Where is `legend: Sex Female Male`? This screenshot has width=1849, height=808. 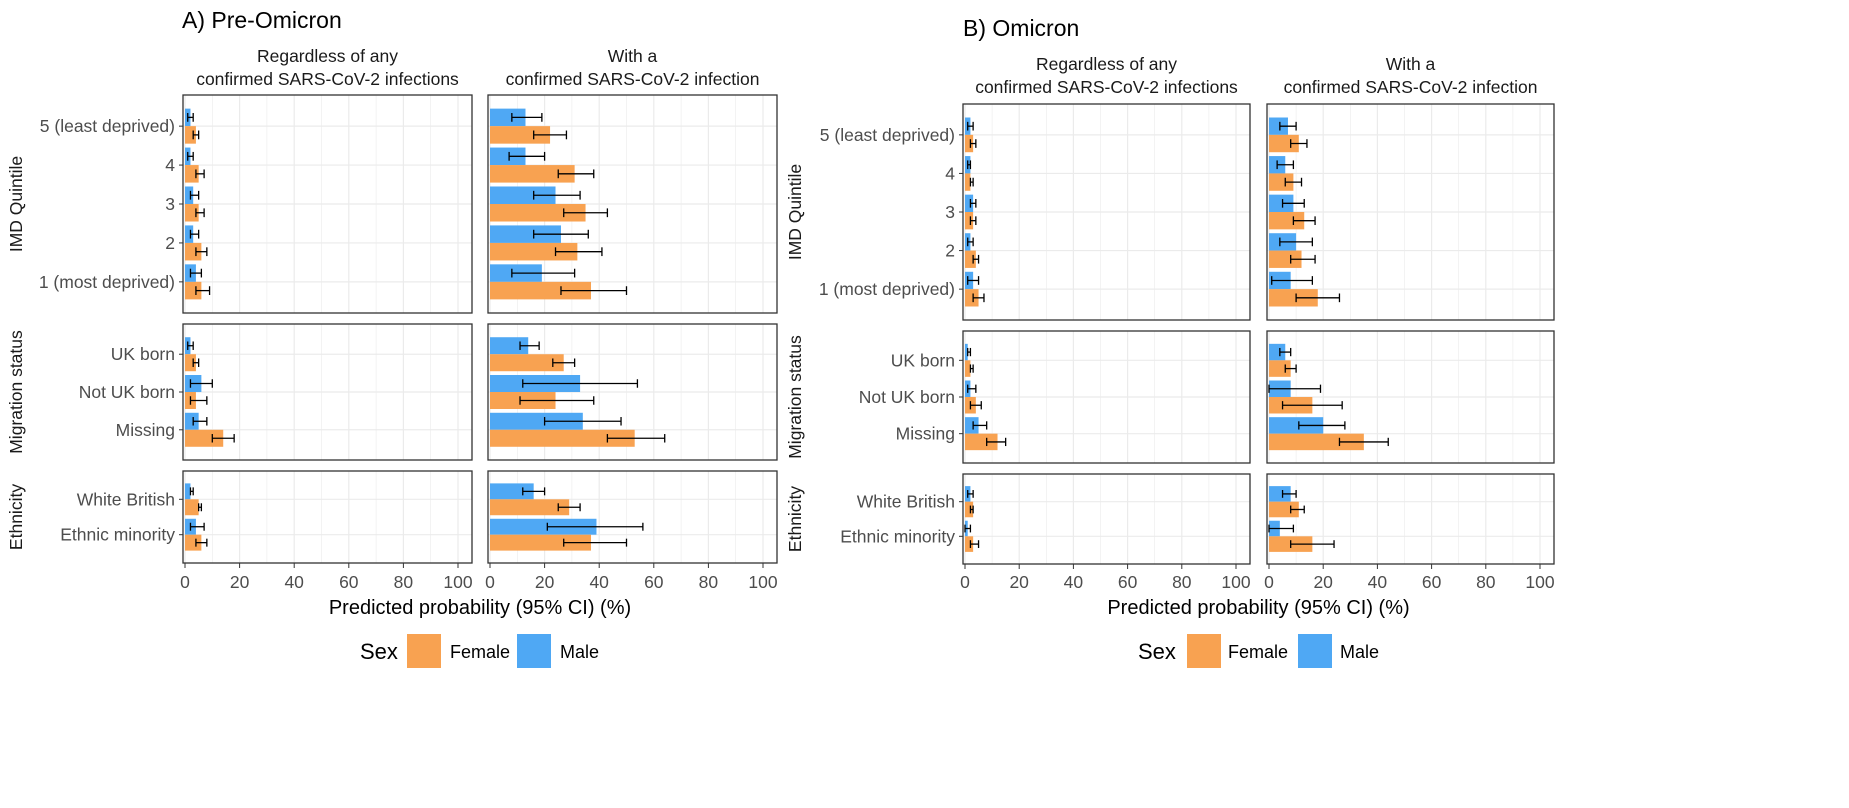
legend: Sex Female Male is located at coordinates (1258, 651).